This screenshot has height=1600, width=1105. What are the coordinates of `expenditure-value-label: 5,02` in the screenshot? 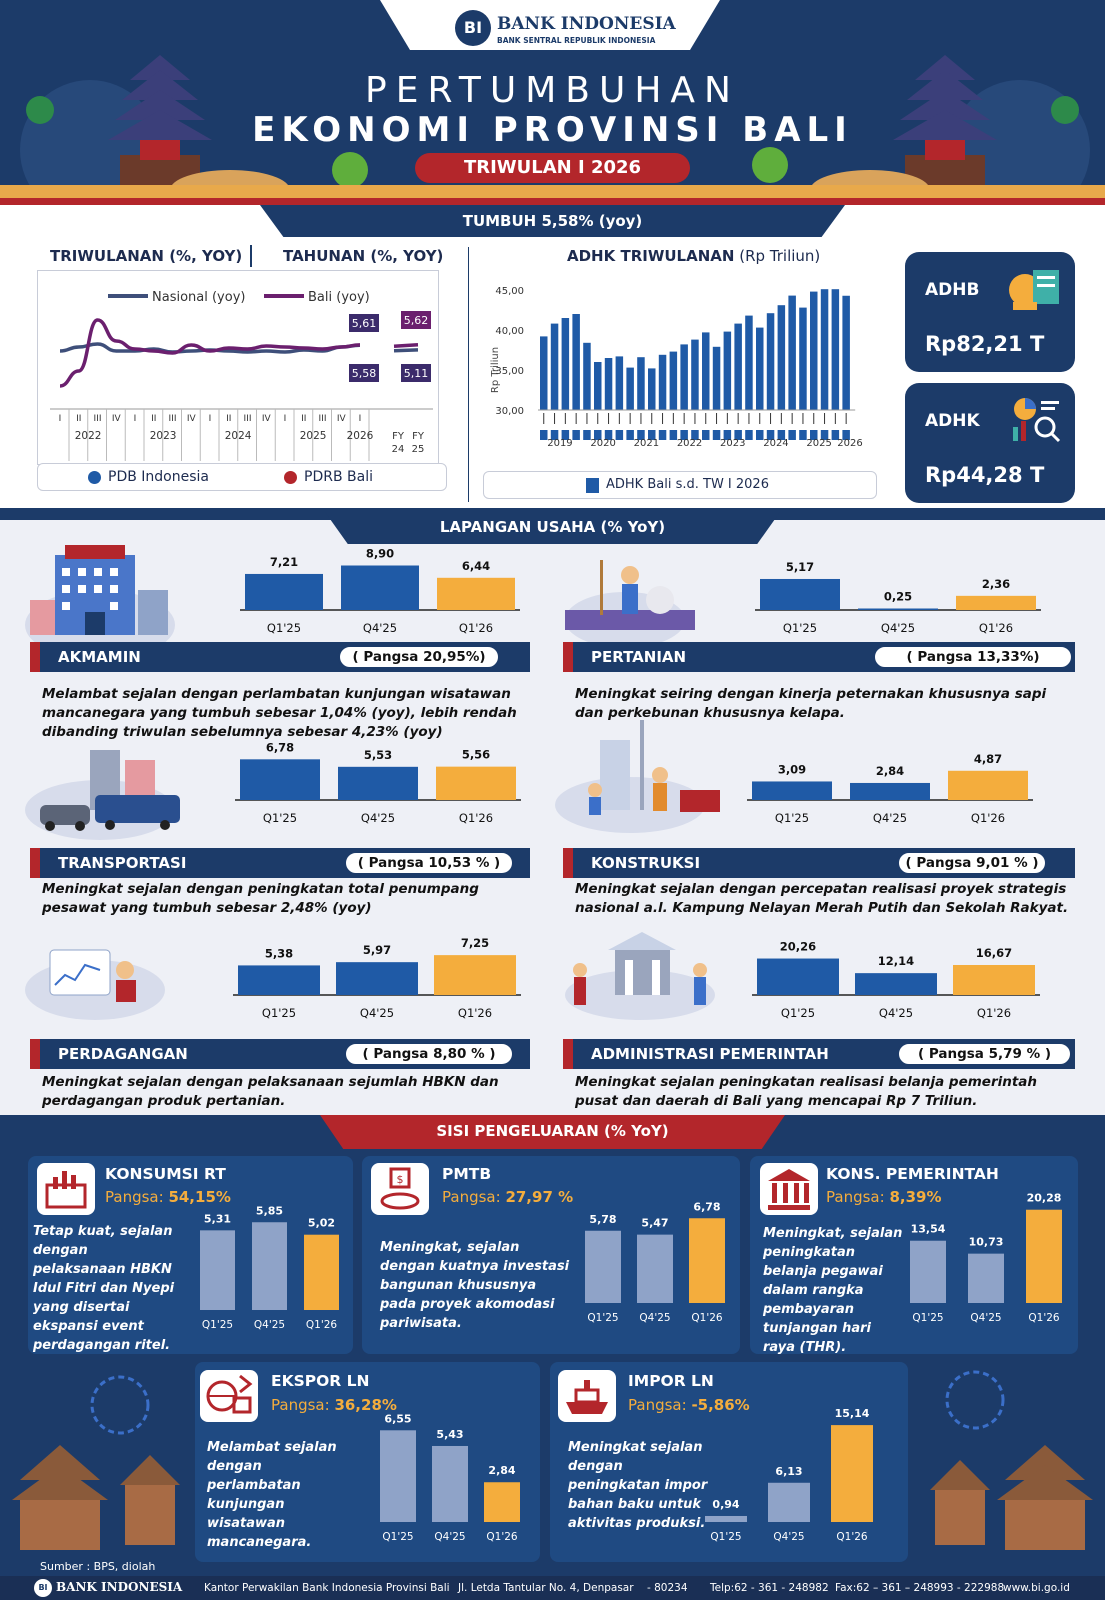 It's located at (321, 1223).